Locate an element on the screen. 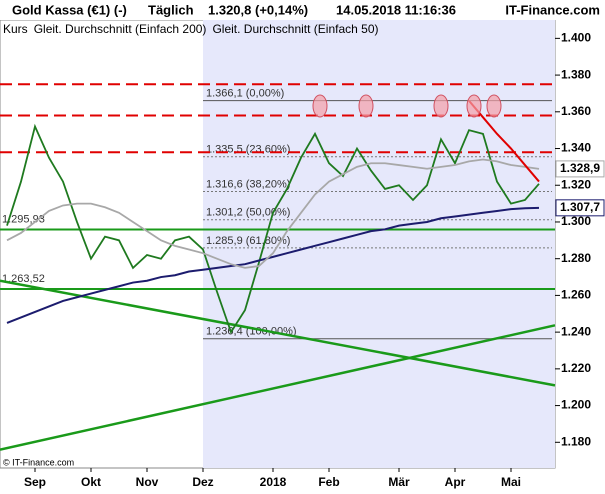  x-tick-label: Sep is located at coordinates (35, 482).